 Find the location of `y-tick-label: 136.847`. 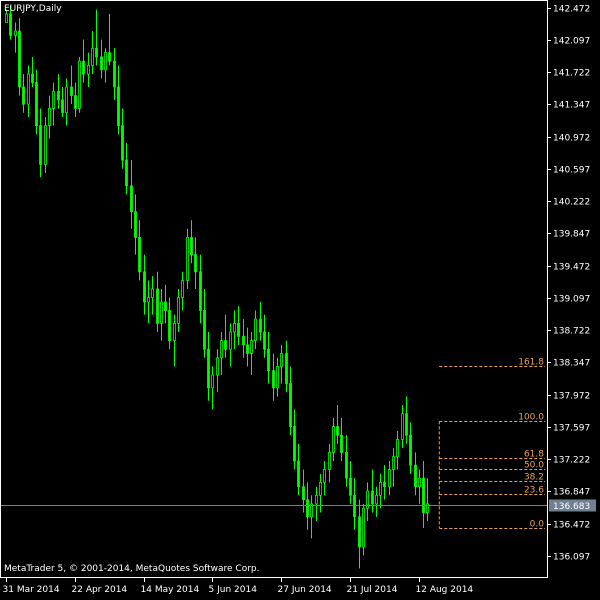

y-tick-label: 136.847 is located at coordinates (571, 493).